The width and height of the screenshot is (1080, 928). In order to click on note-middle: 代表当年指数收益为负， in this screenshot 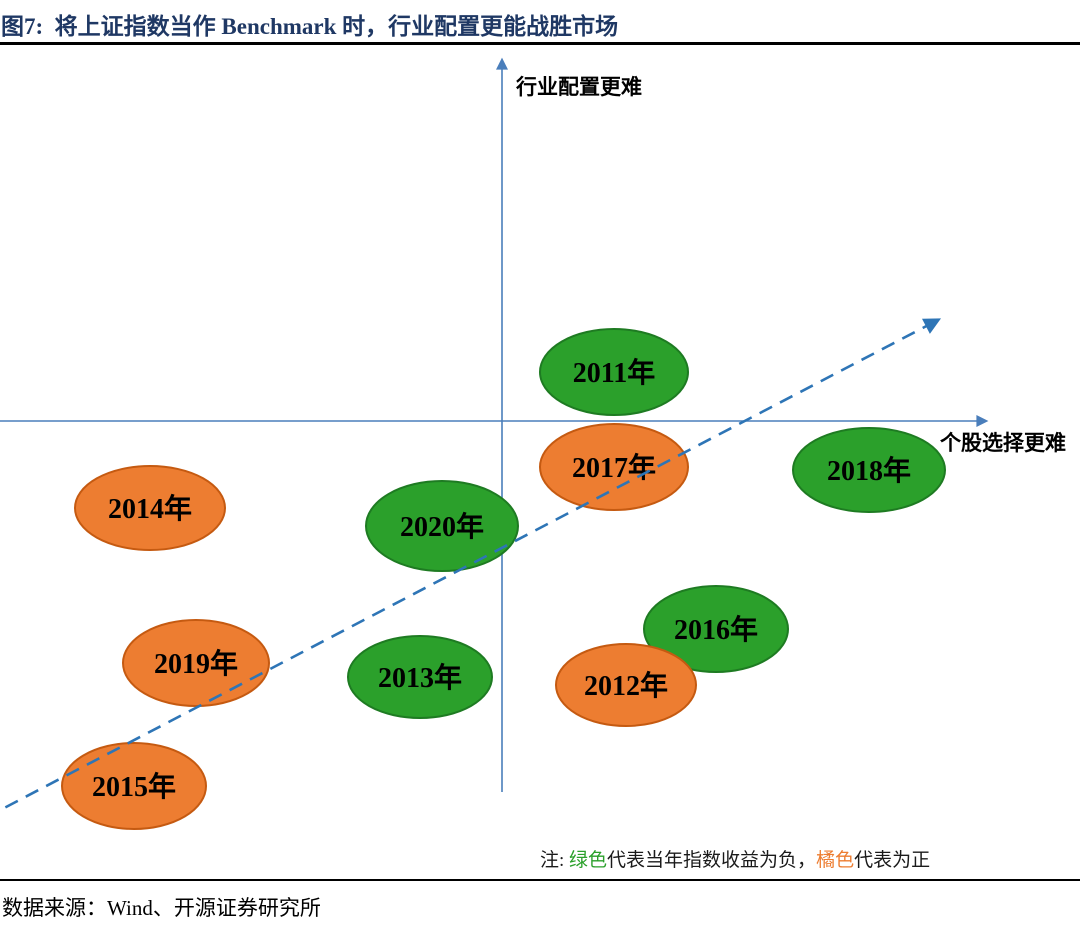, I will do `click(712, 860)`.